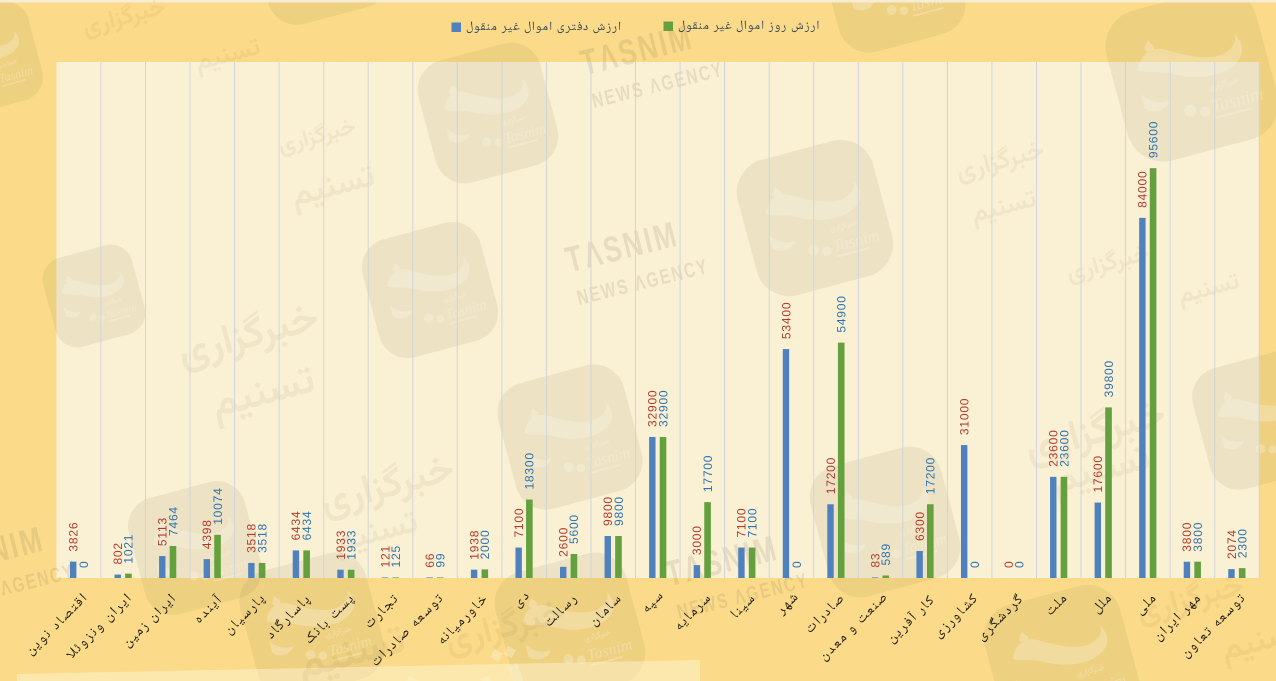  Describe the element at coordinates (173, 521) in the screenshot. I see `svg-text: 7464` at that location.